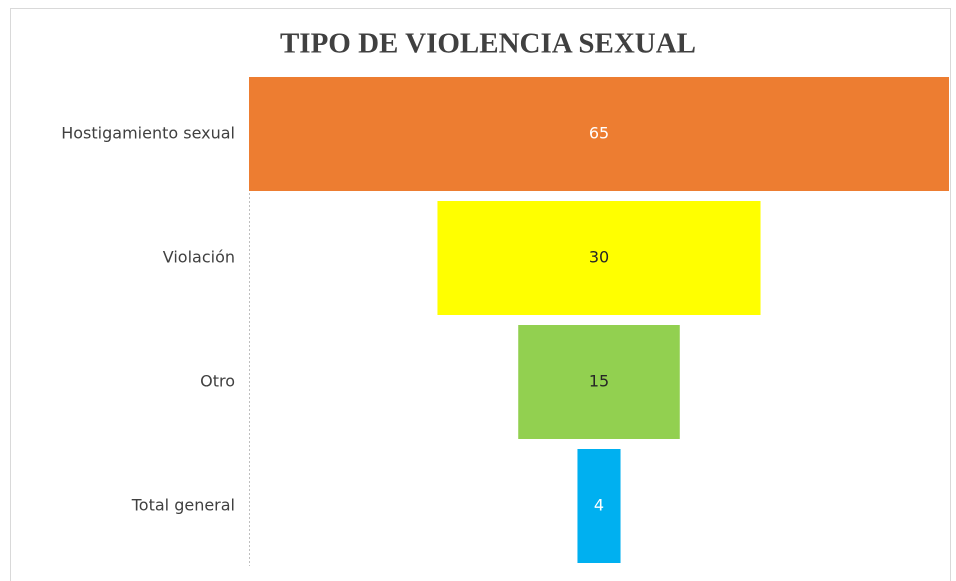 The height and width of the screenshot is (581, 956). I want to click on data-label: 4, so click(599, 505).